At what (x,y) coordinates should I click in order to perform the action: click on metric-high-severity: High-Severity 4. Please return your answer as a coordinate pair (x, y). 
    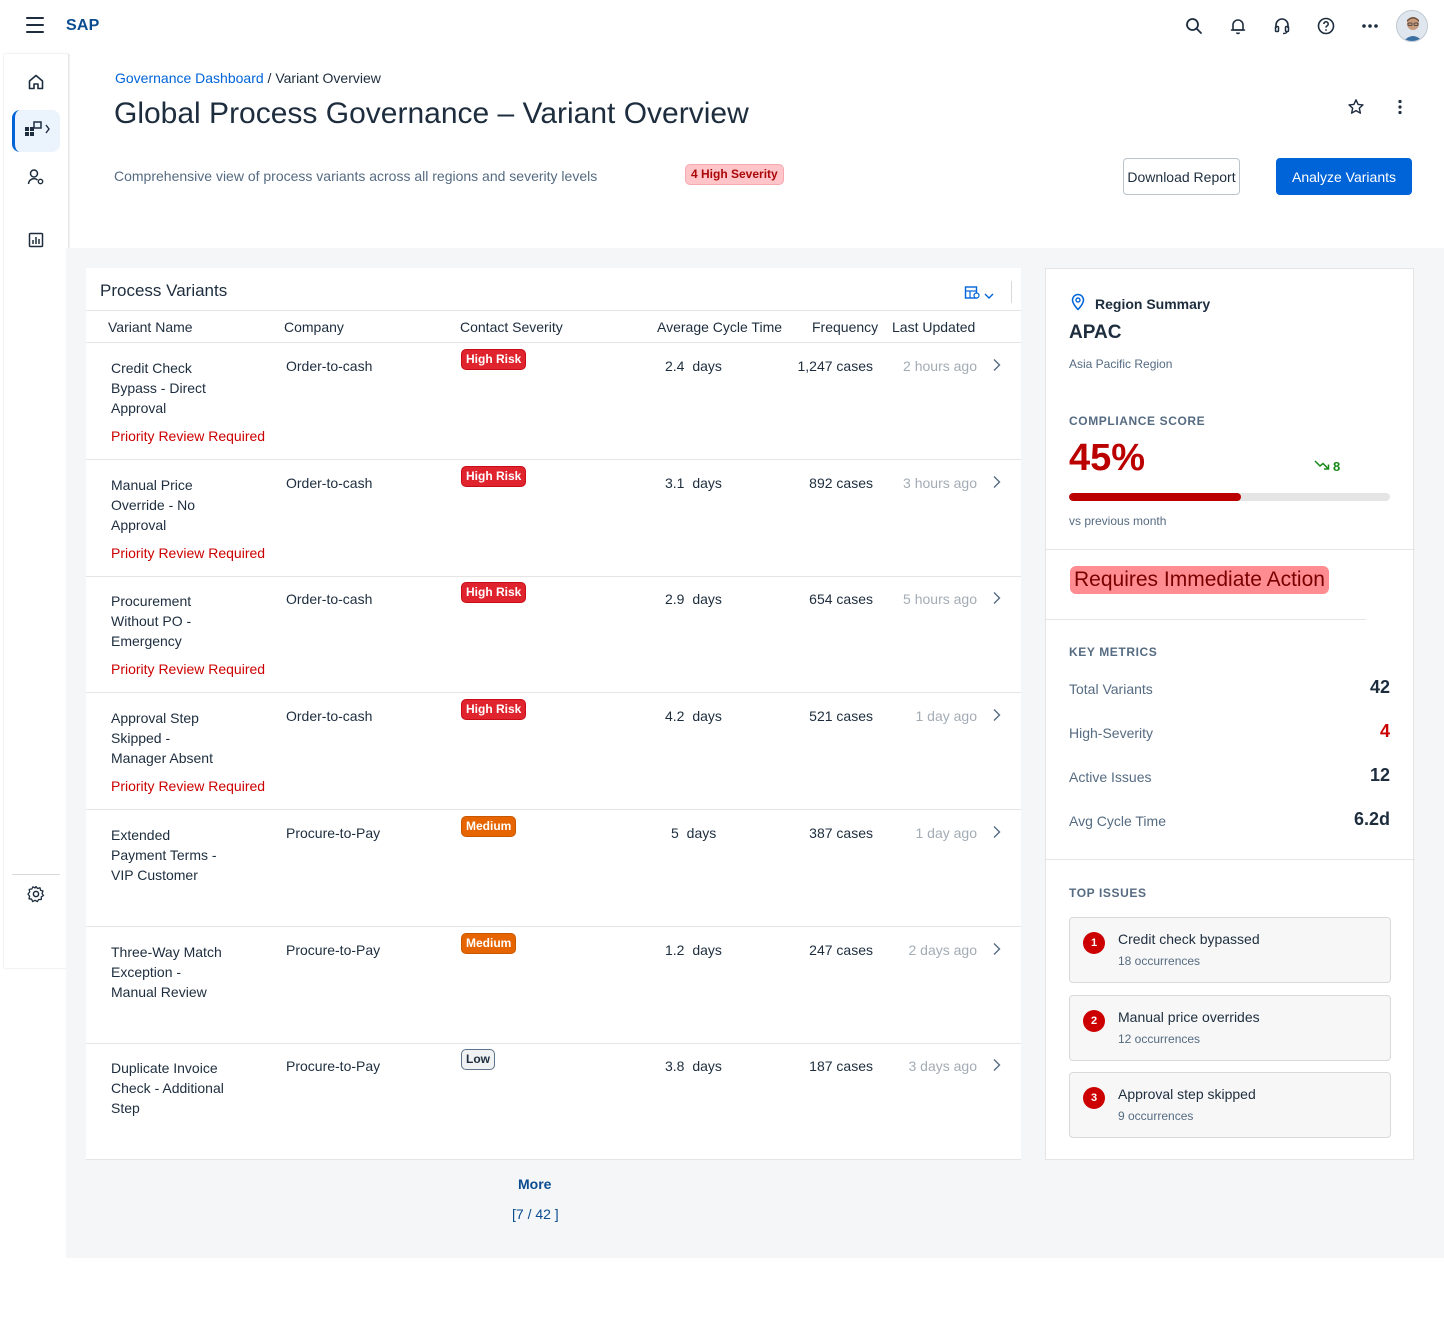
    Looking at the image, I should click on (1229, 733).